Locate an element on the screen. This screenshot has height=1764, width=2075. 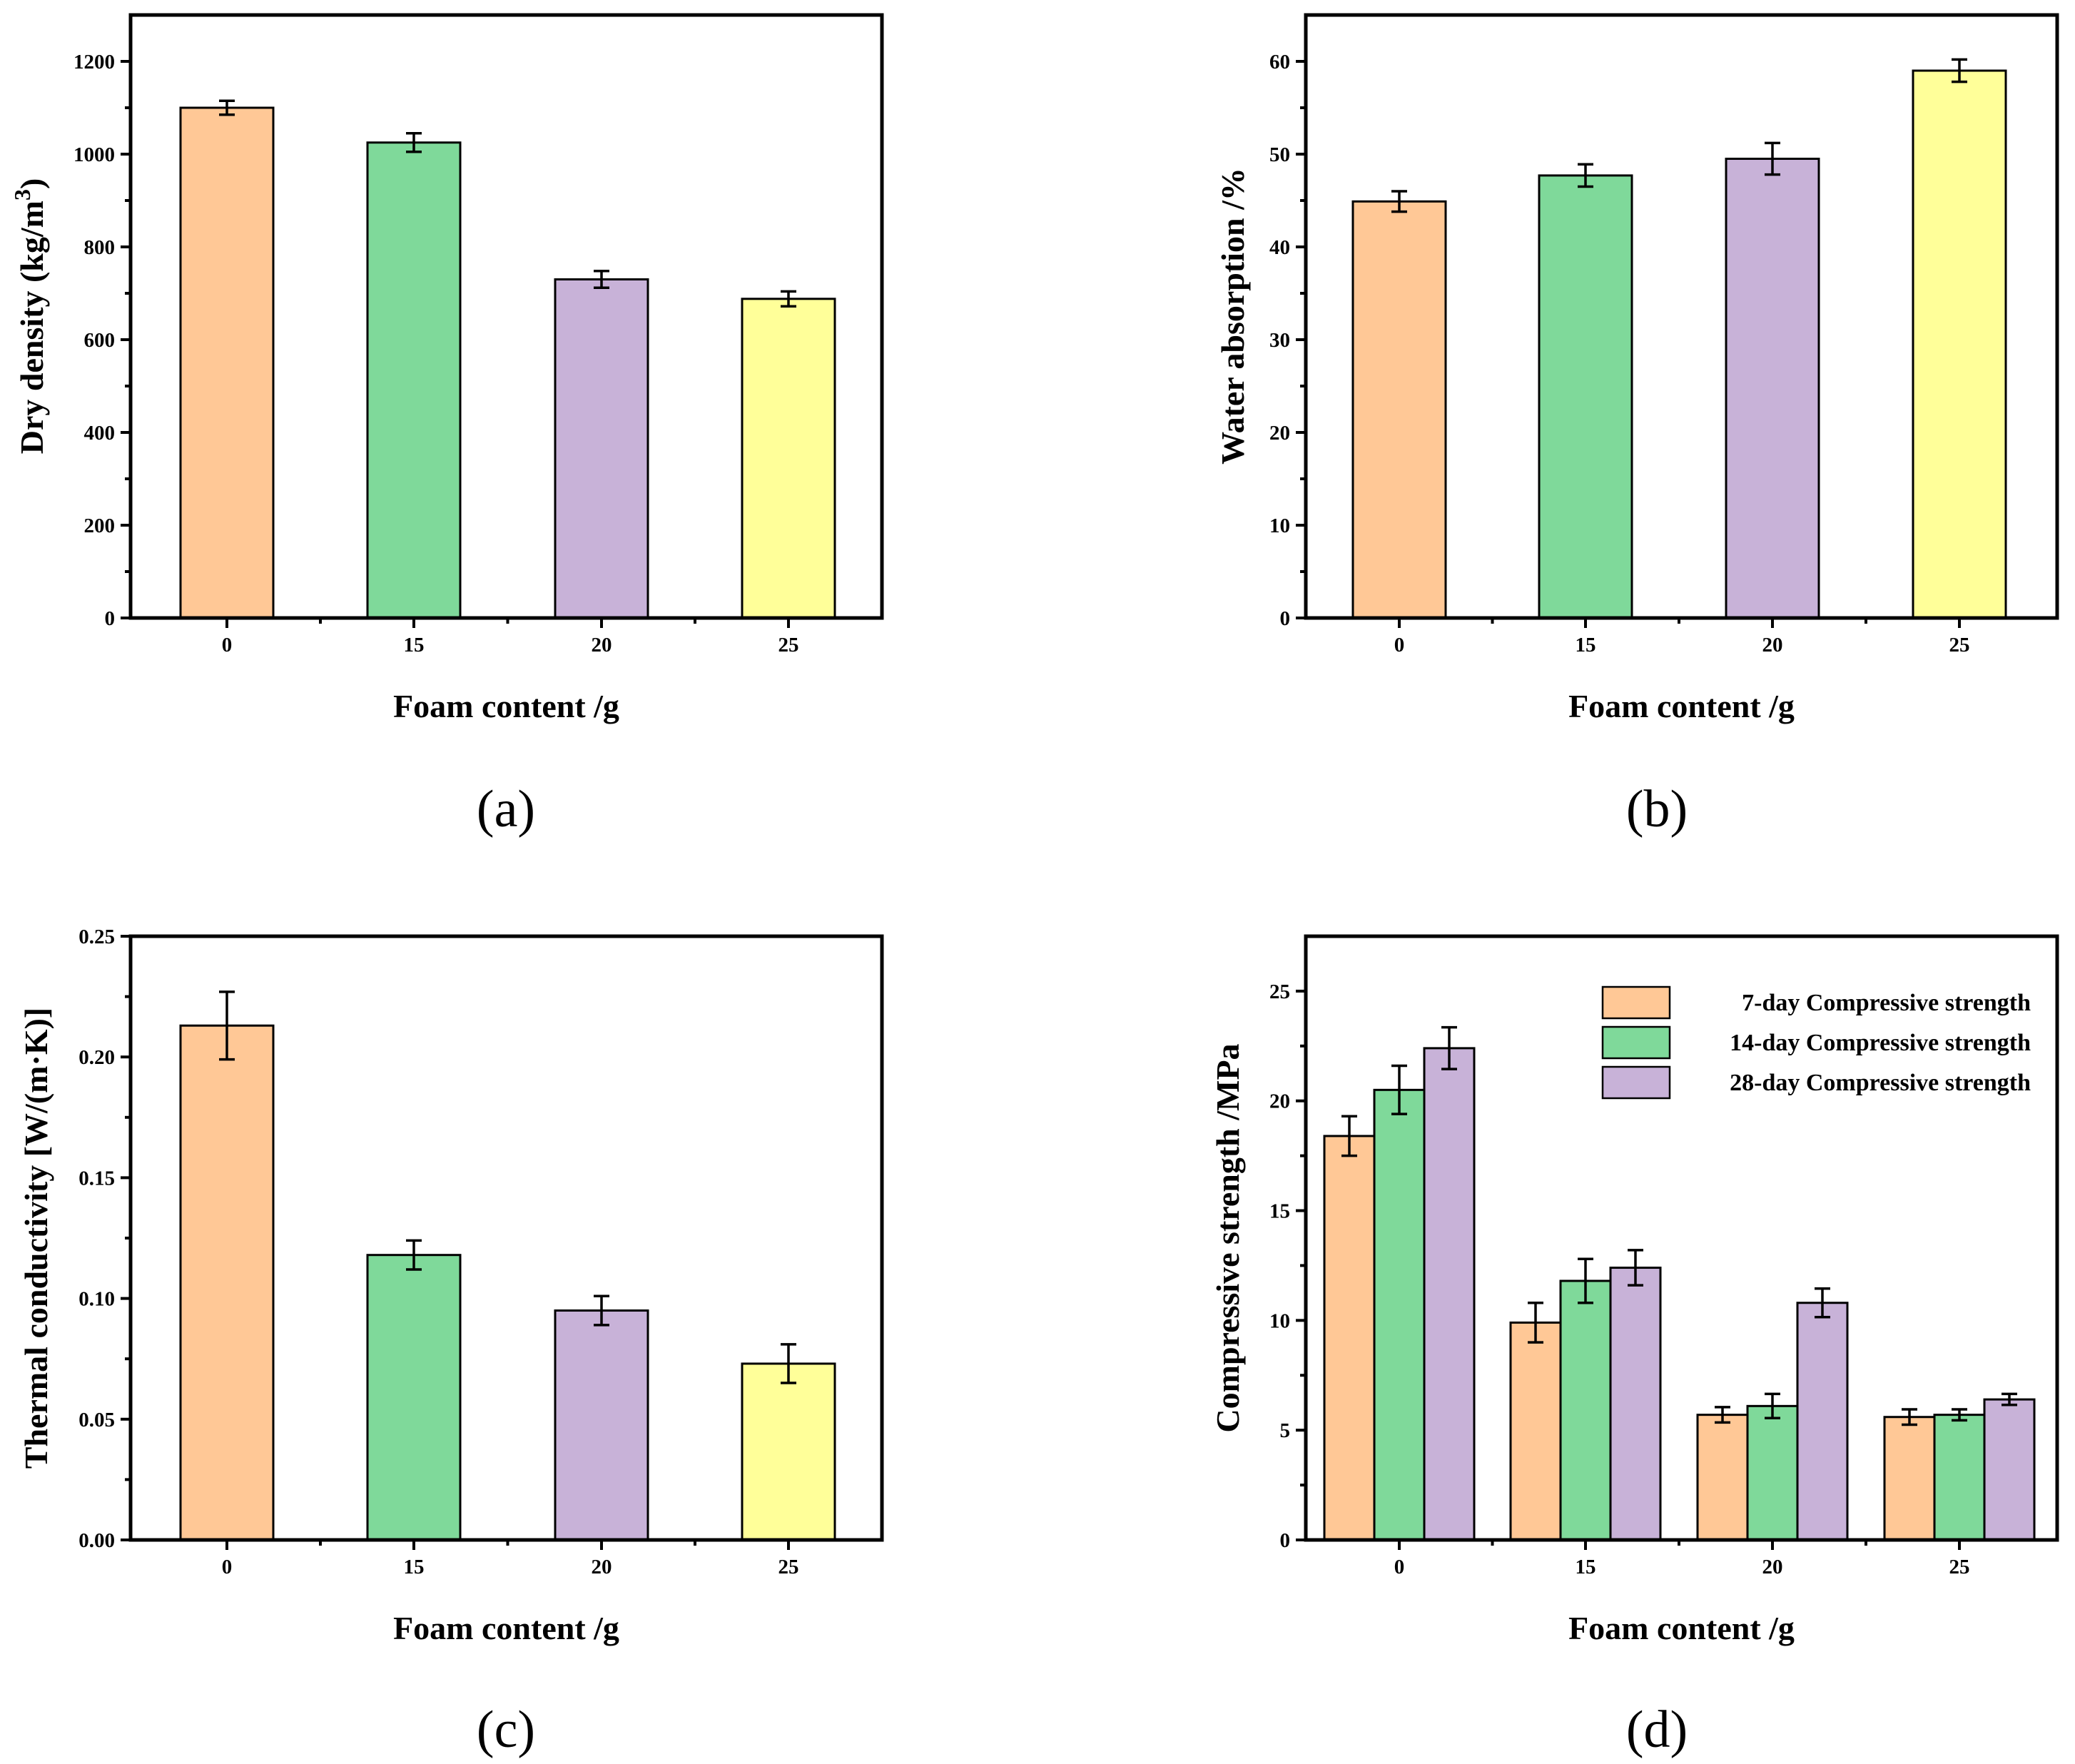
y-tick-label: 1200 is located at coordinates (94, 62).